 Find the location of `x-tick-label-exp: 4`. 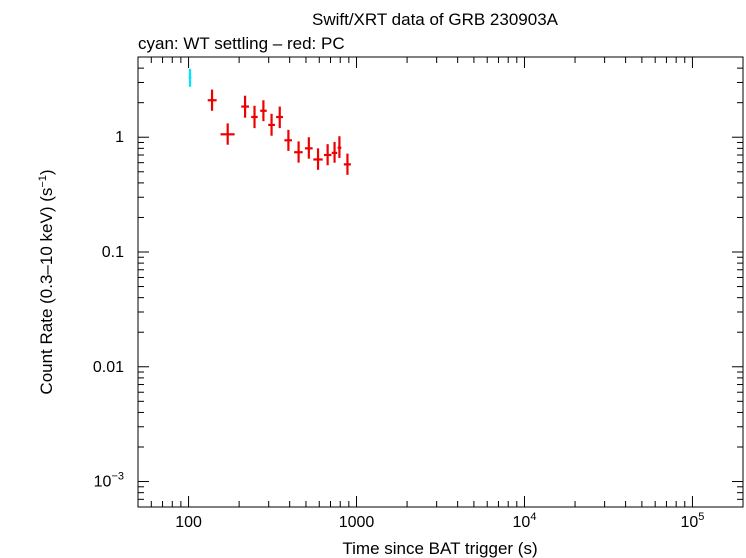

x-tick-label-exp: 4 is located at coordinates (533, 517).